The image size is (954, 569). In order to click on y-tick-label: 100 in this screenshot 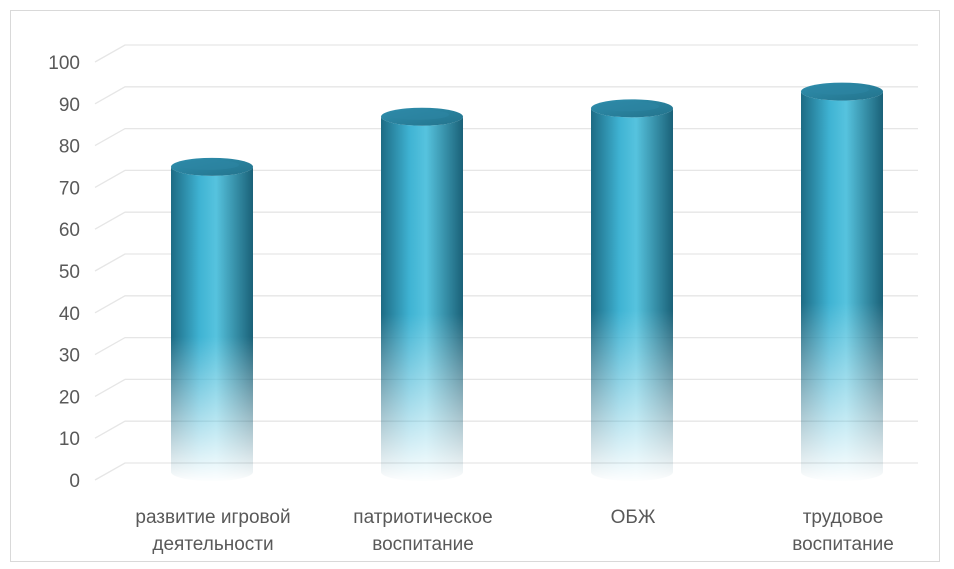, I will do `click(64, 63)`.